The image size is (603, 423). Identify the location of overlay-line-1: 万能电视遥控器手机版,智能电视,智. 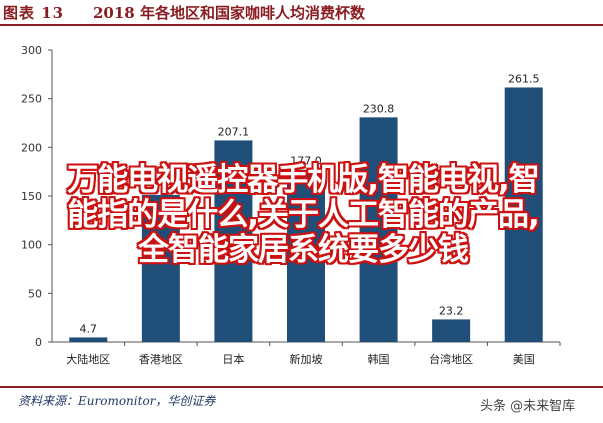
(303, 180).